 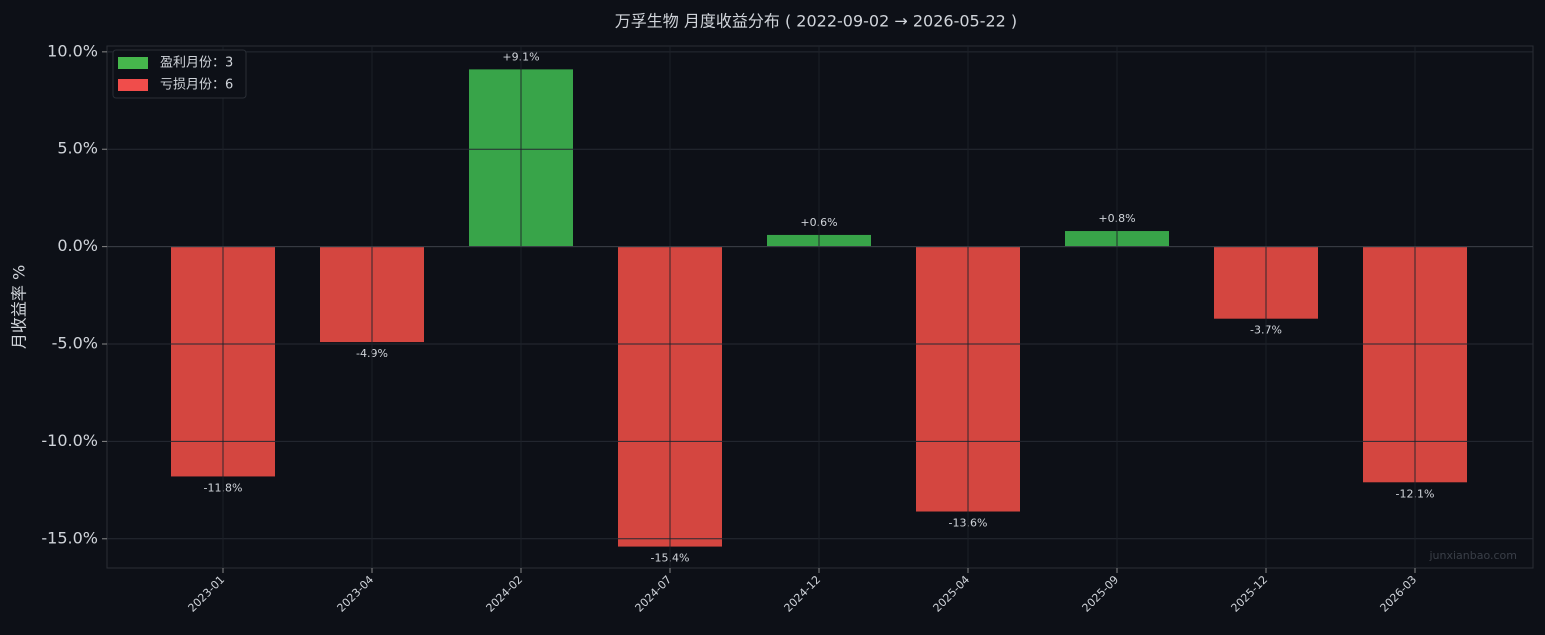 What do you see at coordinates (72, 50) in the screenshot?
I see `y-tick-label: 10.0%` at bounding box center [72, 50].